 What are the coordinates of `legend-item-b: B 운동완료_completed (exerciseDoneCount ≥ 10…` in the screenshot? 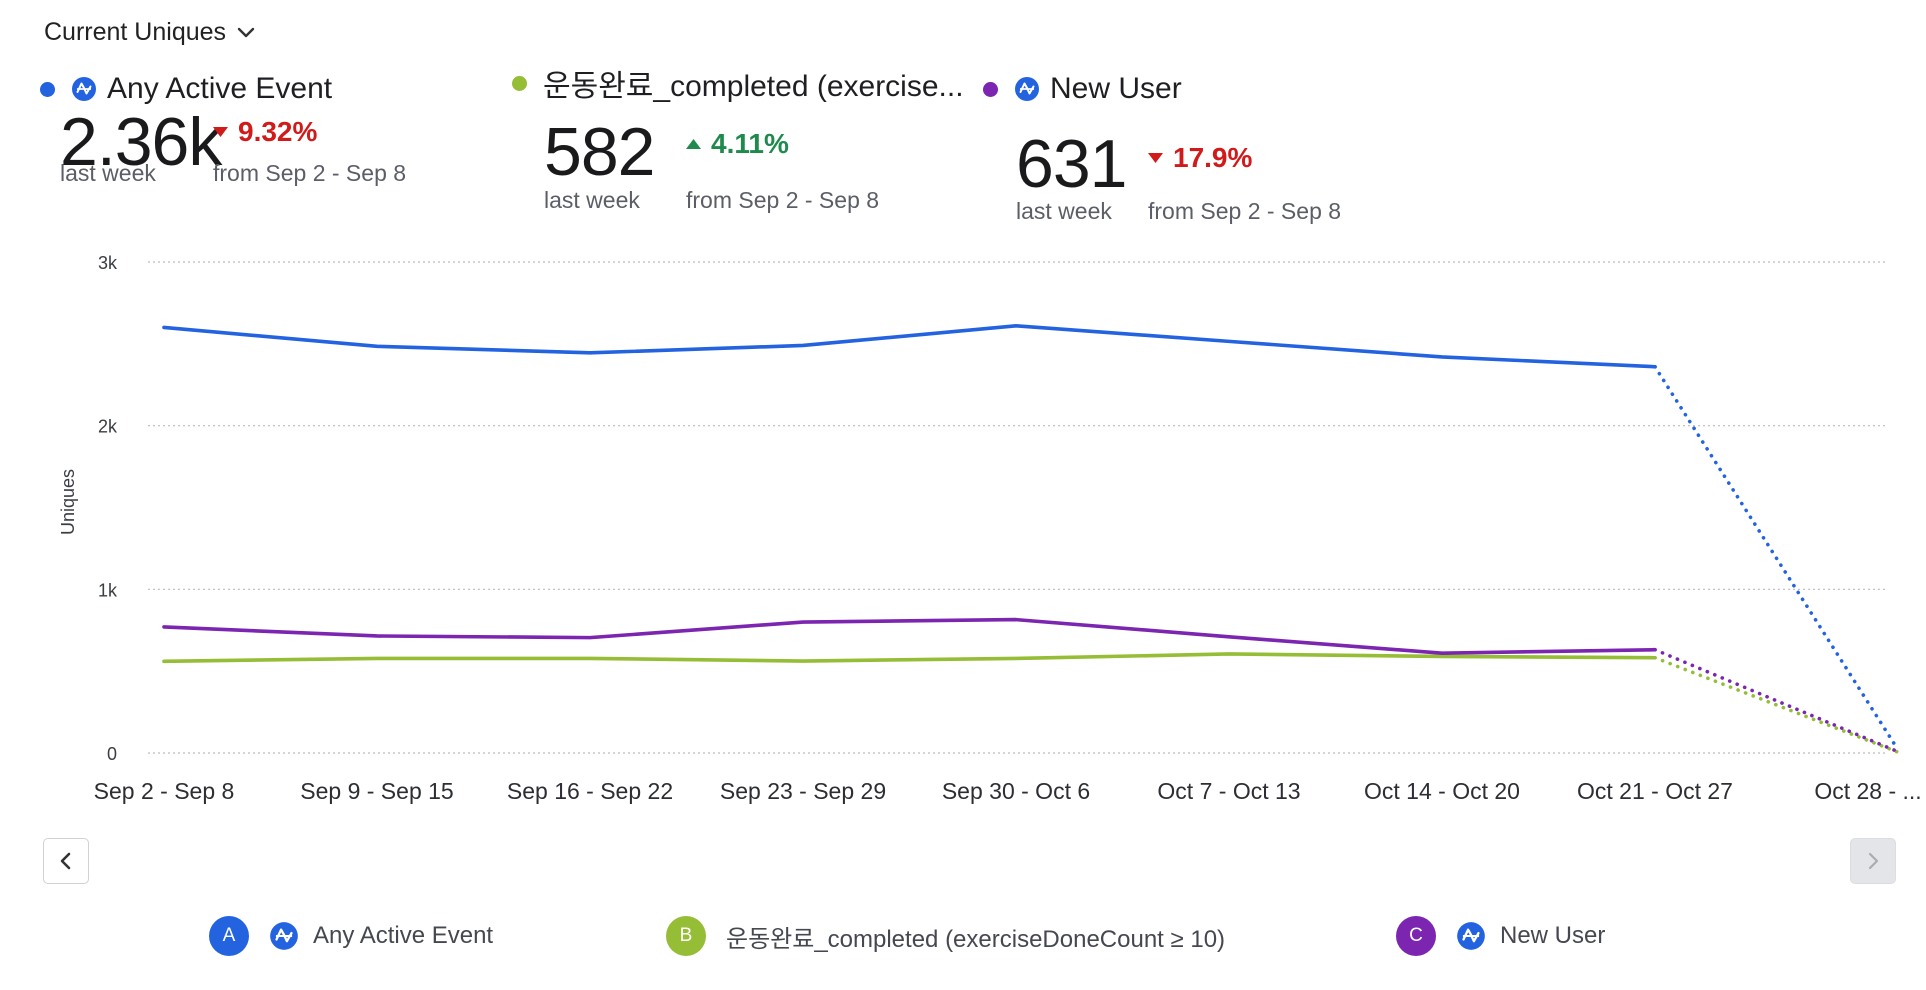 It's located at (945, 936).